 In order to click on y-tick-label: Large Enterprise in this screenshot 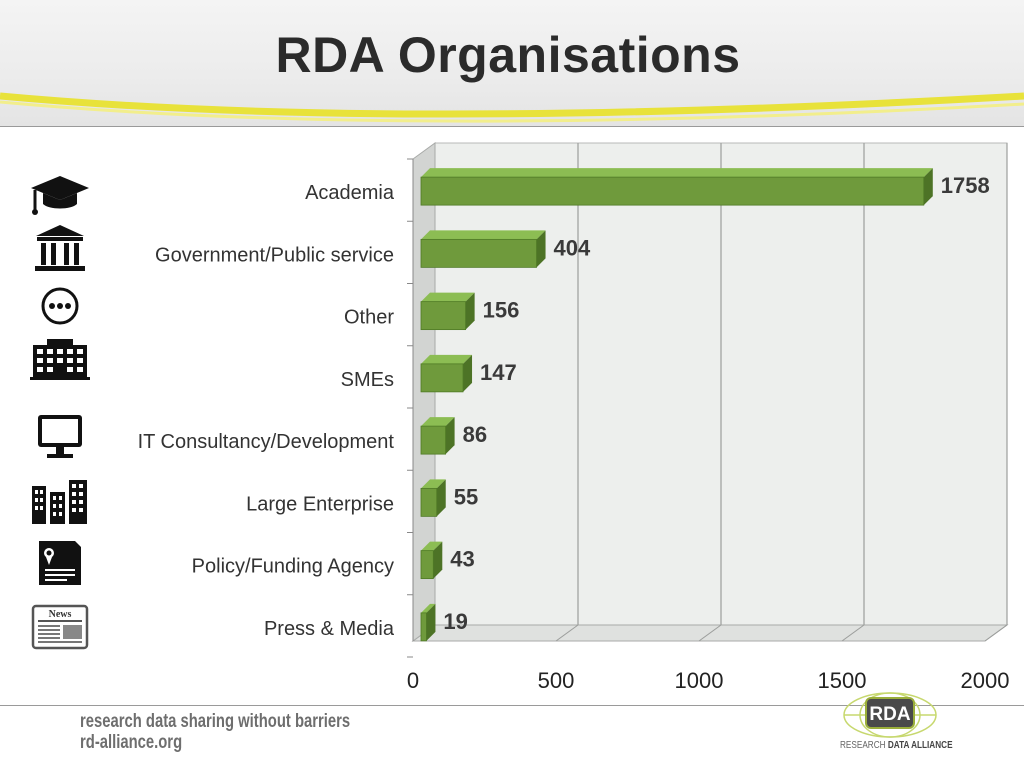, I will do `click(320, 504)`.